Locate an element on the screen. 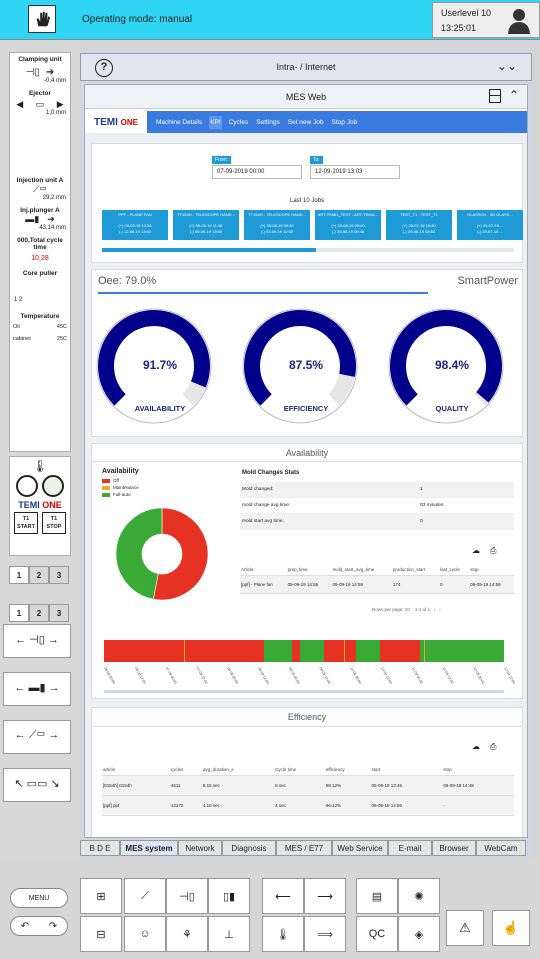 Image resolution: width=540 pixels, height=959 pixels. ejector-icon: ▯▮ is located at coordinates (229, 896).